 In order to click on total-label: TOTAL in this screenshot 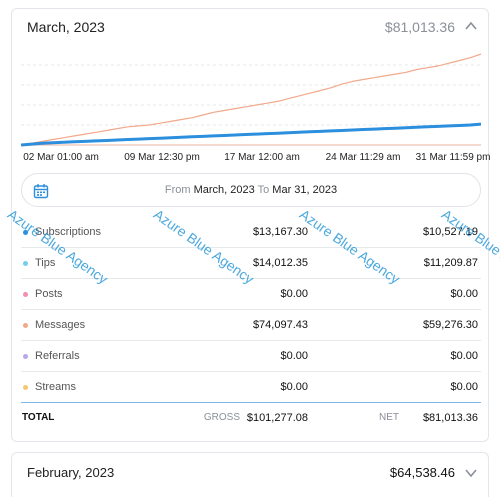, I will do `click(38, 417)`.